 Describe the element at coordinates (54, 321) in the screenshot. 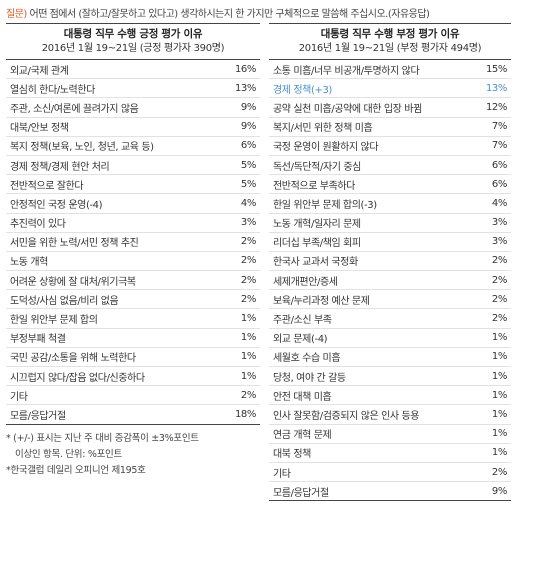

I see `row-label: 한일 위안부 문제 합의` at that location.